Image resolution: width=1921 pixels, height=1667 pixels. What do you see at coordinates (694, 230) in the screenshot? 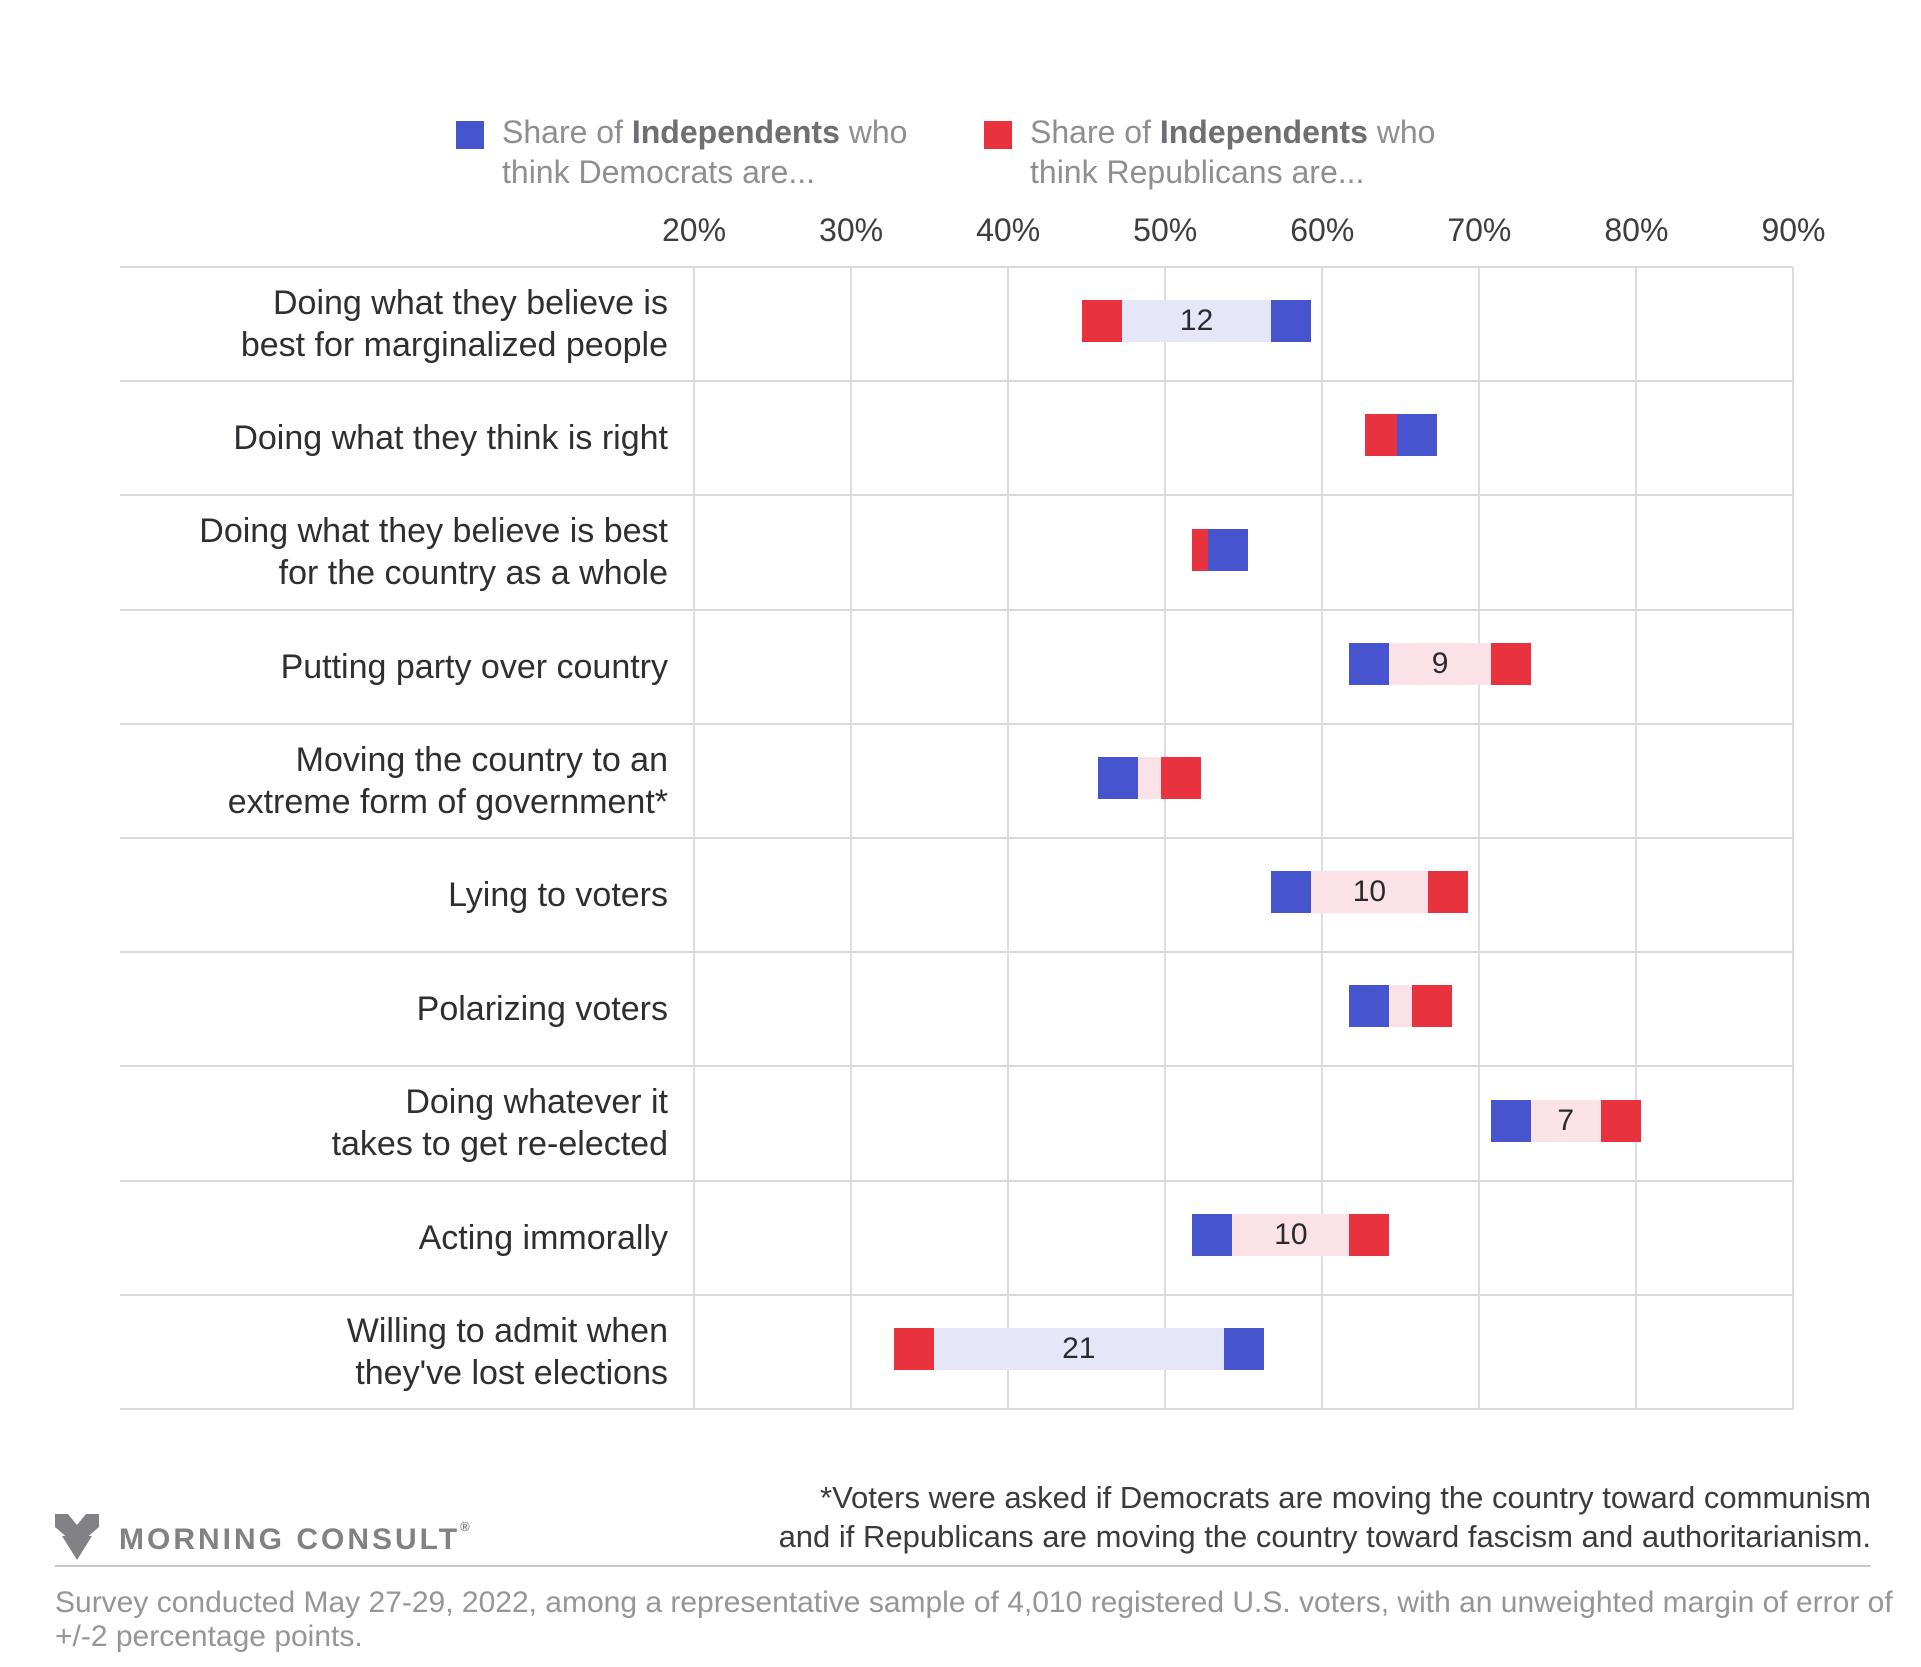
I see `x-tick-label: 20%` at bounding box center [694, 230].